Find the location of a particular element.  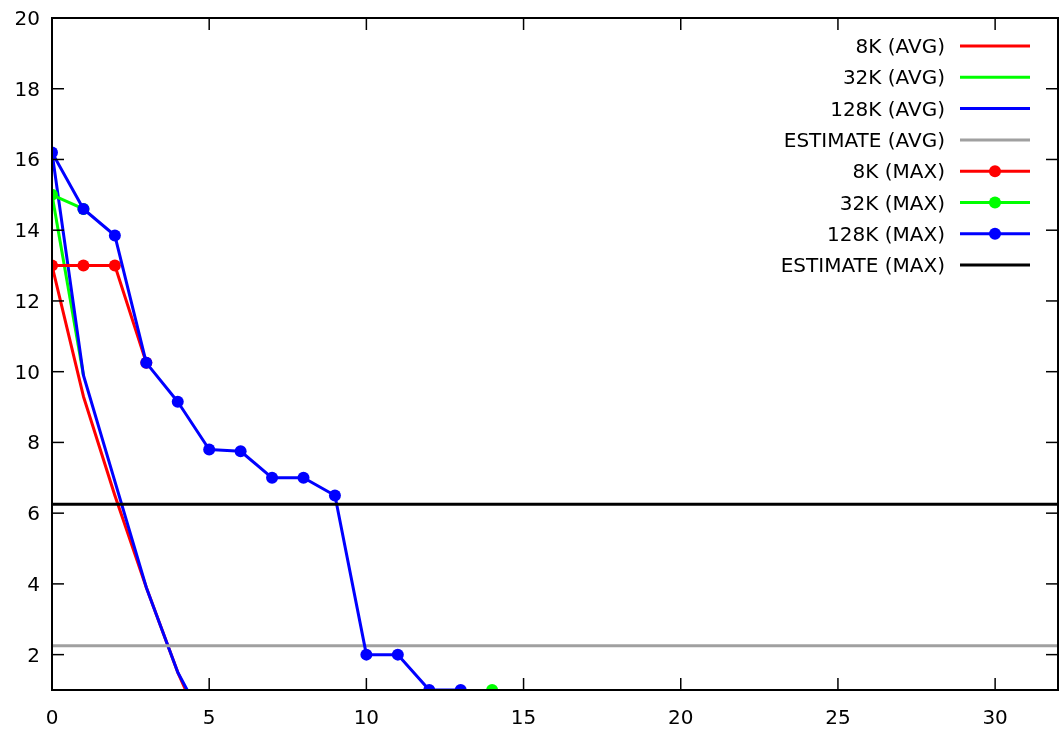

legend-label: 128K (AVG) is located at coordinates (887, 108).